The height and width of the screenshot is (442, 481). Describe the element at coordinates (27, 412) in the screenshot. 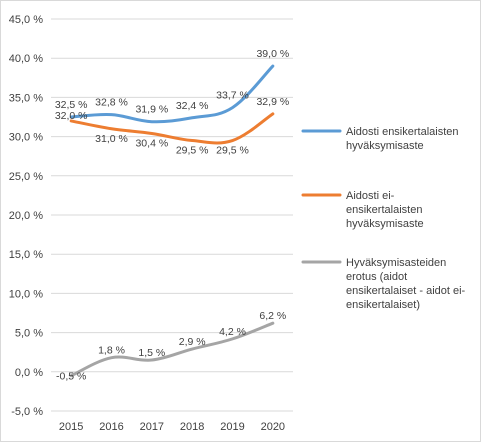

I see `y-tick-label: -5,0 %` at that location.